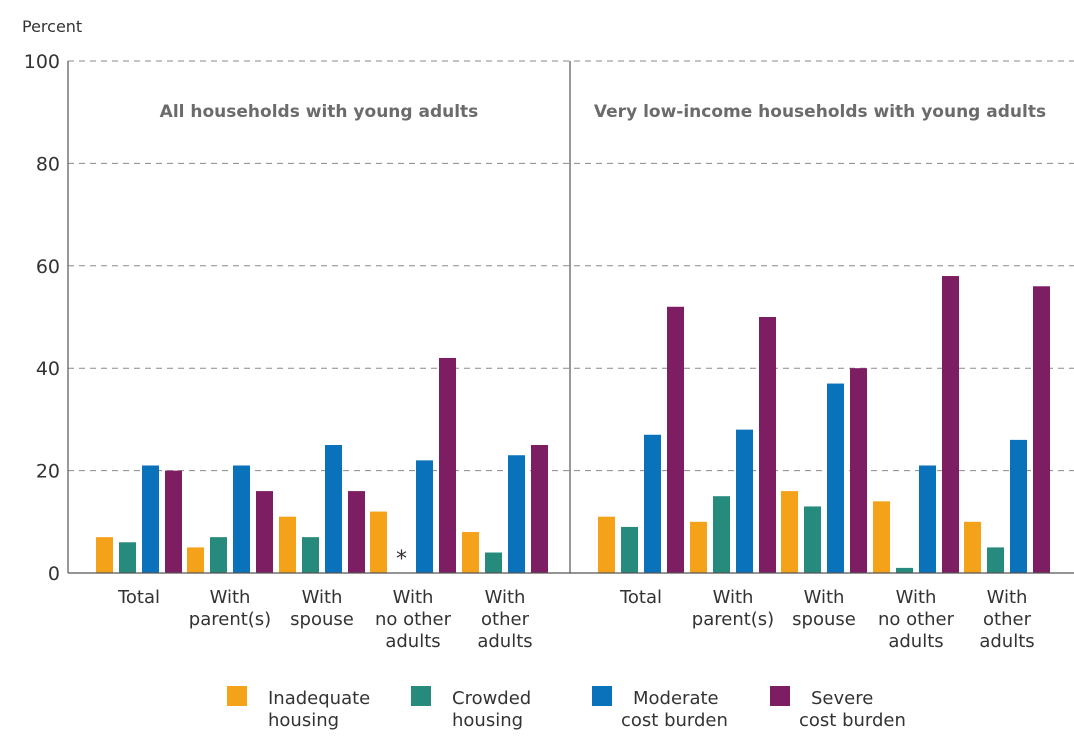 The width and height of the screenshot is (1074, 740). I want to click on legend-label: Severe cost burden, so click(852, 709).